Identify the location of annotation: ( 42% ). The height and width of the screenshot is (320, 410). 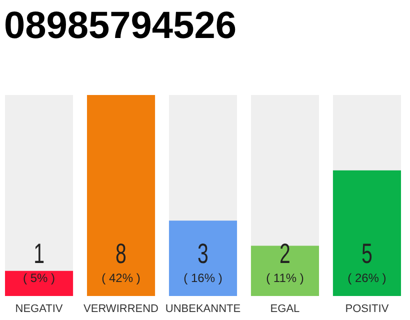
(121, 278).